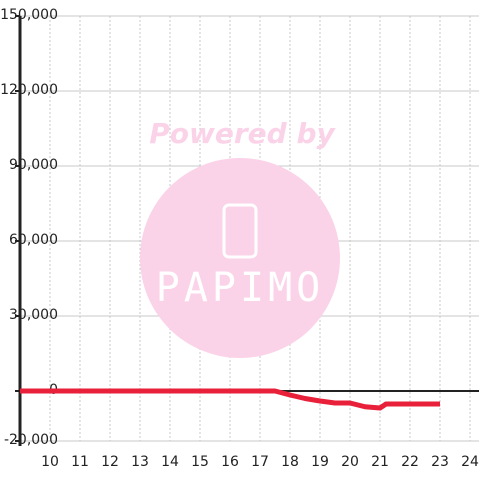 The image size is (480, 480). What do you see at coordinates (170, 462) in the screenshot?
I see `x-tick-label: 14` at bounding box center [170, 462].